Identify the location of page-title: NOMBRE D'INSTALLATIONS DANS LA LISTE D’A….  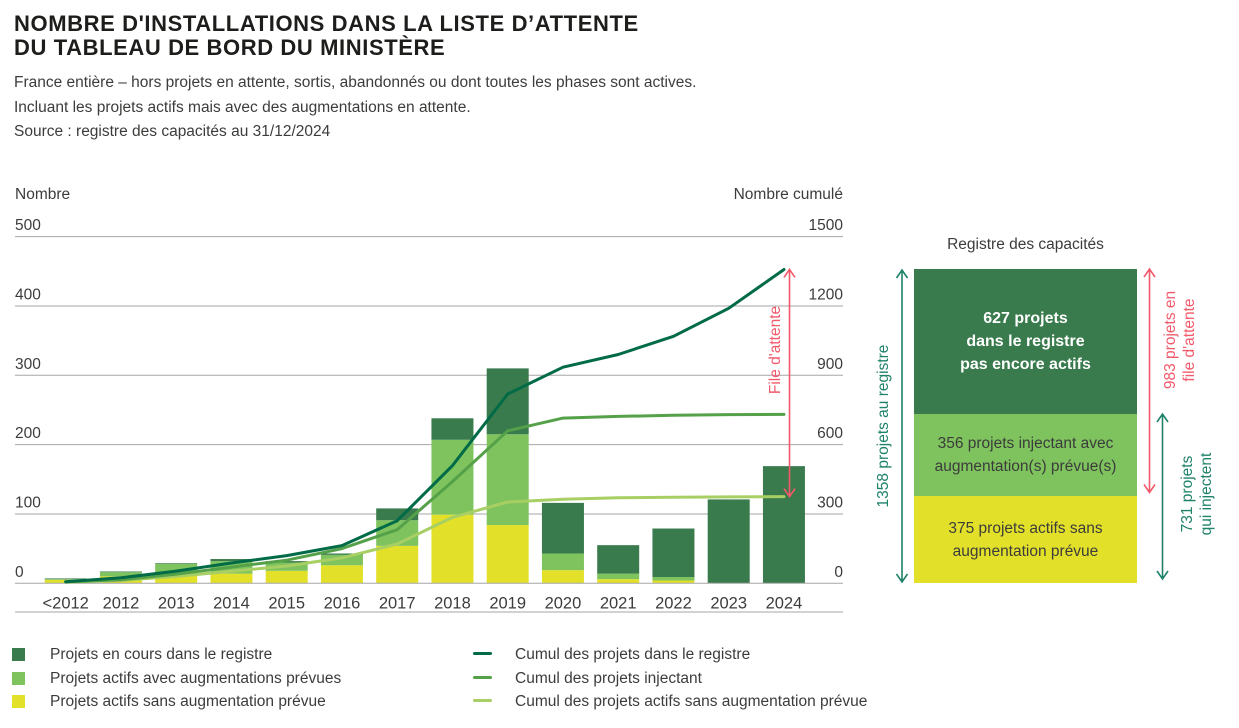
(326, 35).